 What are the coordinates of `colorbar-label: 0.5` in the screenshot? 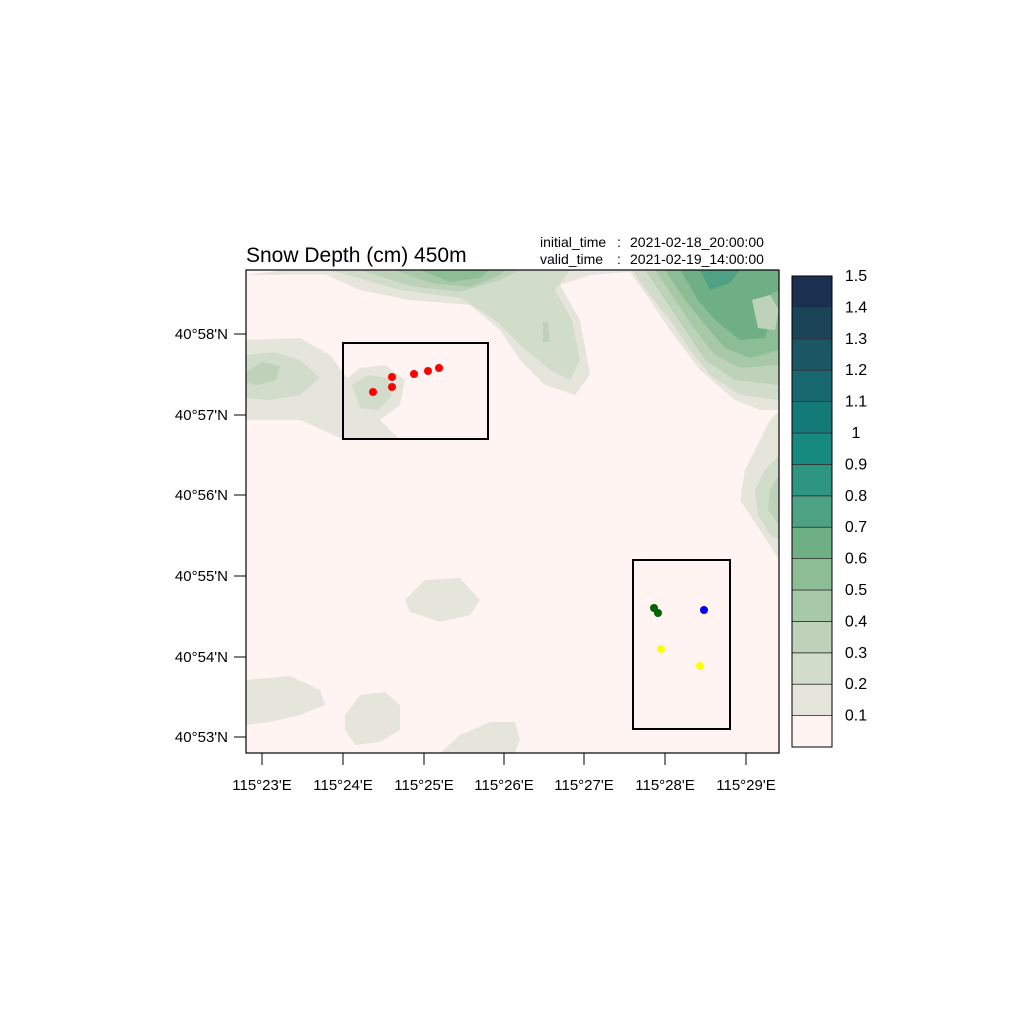 It's located at (856, 590).